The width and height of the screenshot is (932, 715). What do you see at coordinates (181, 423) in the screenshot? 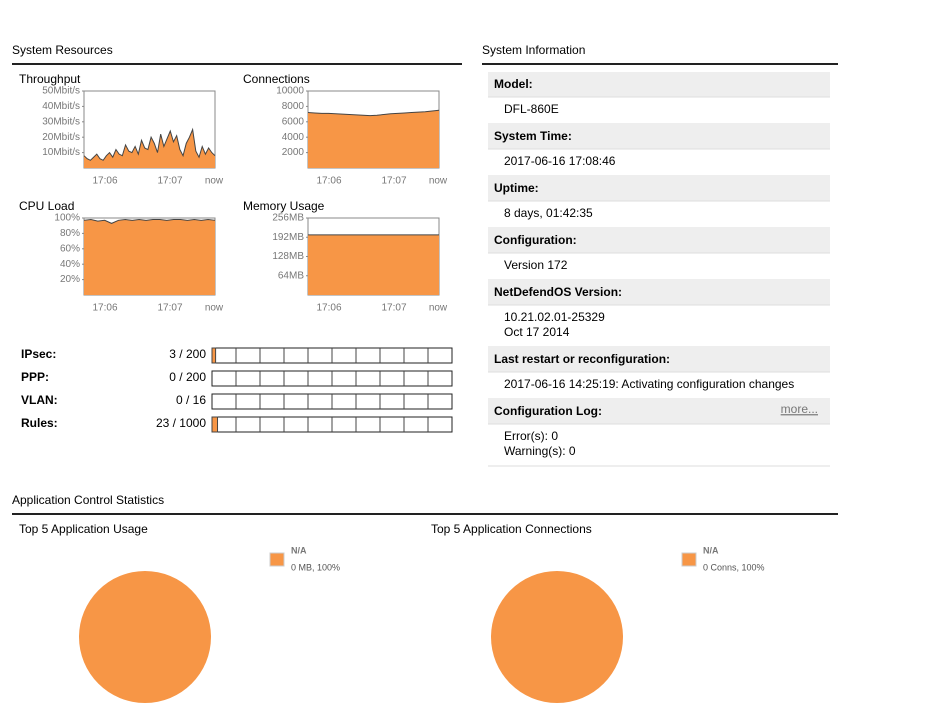
I see `usage-count: 23 / 1000` at bounding box center [181, 423].